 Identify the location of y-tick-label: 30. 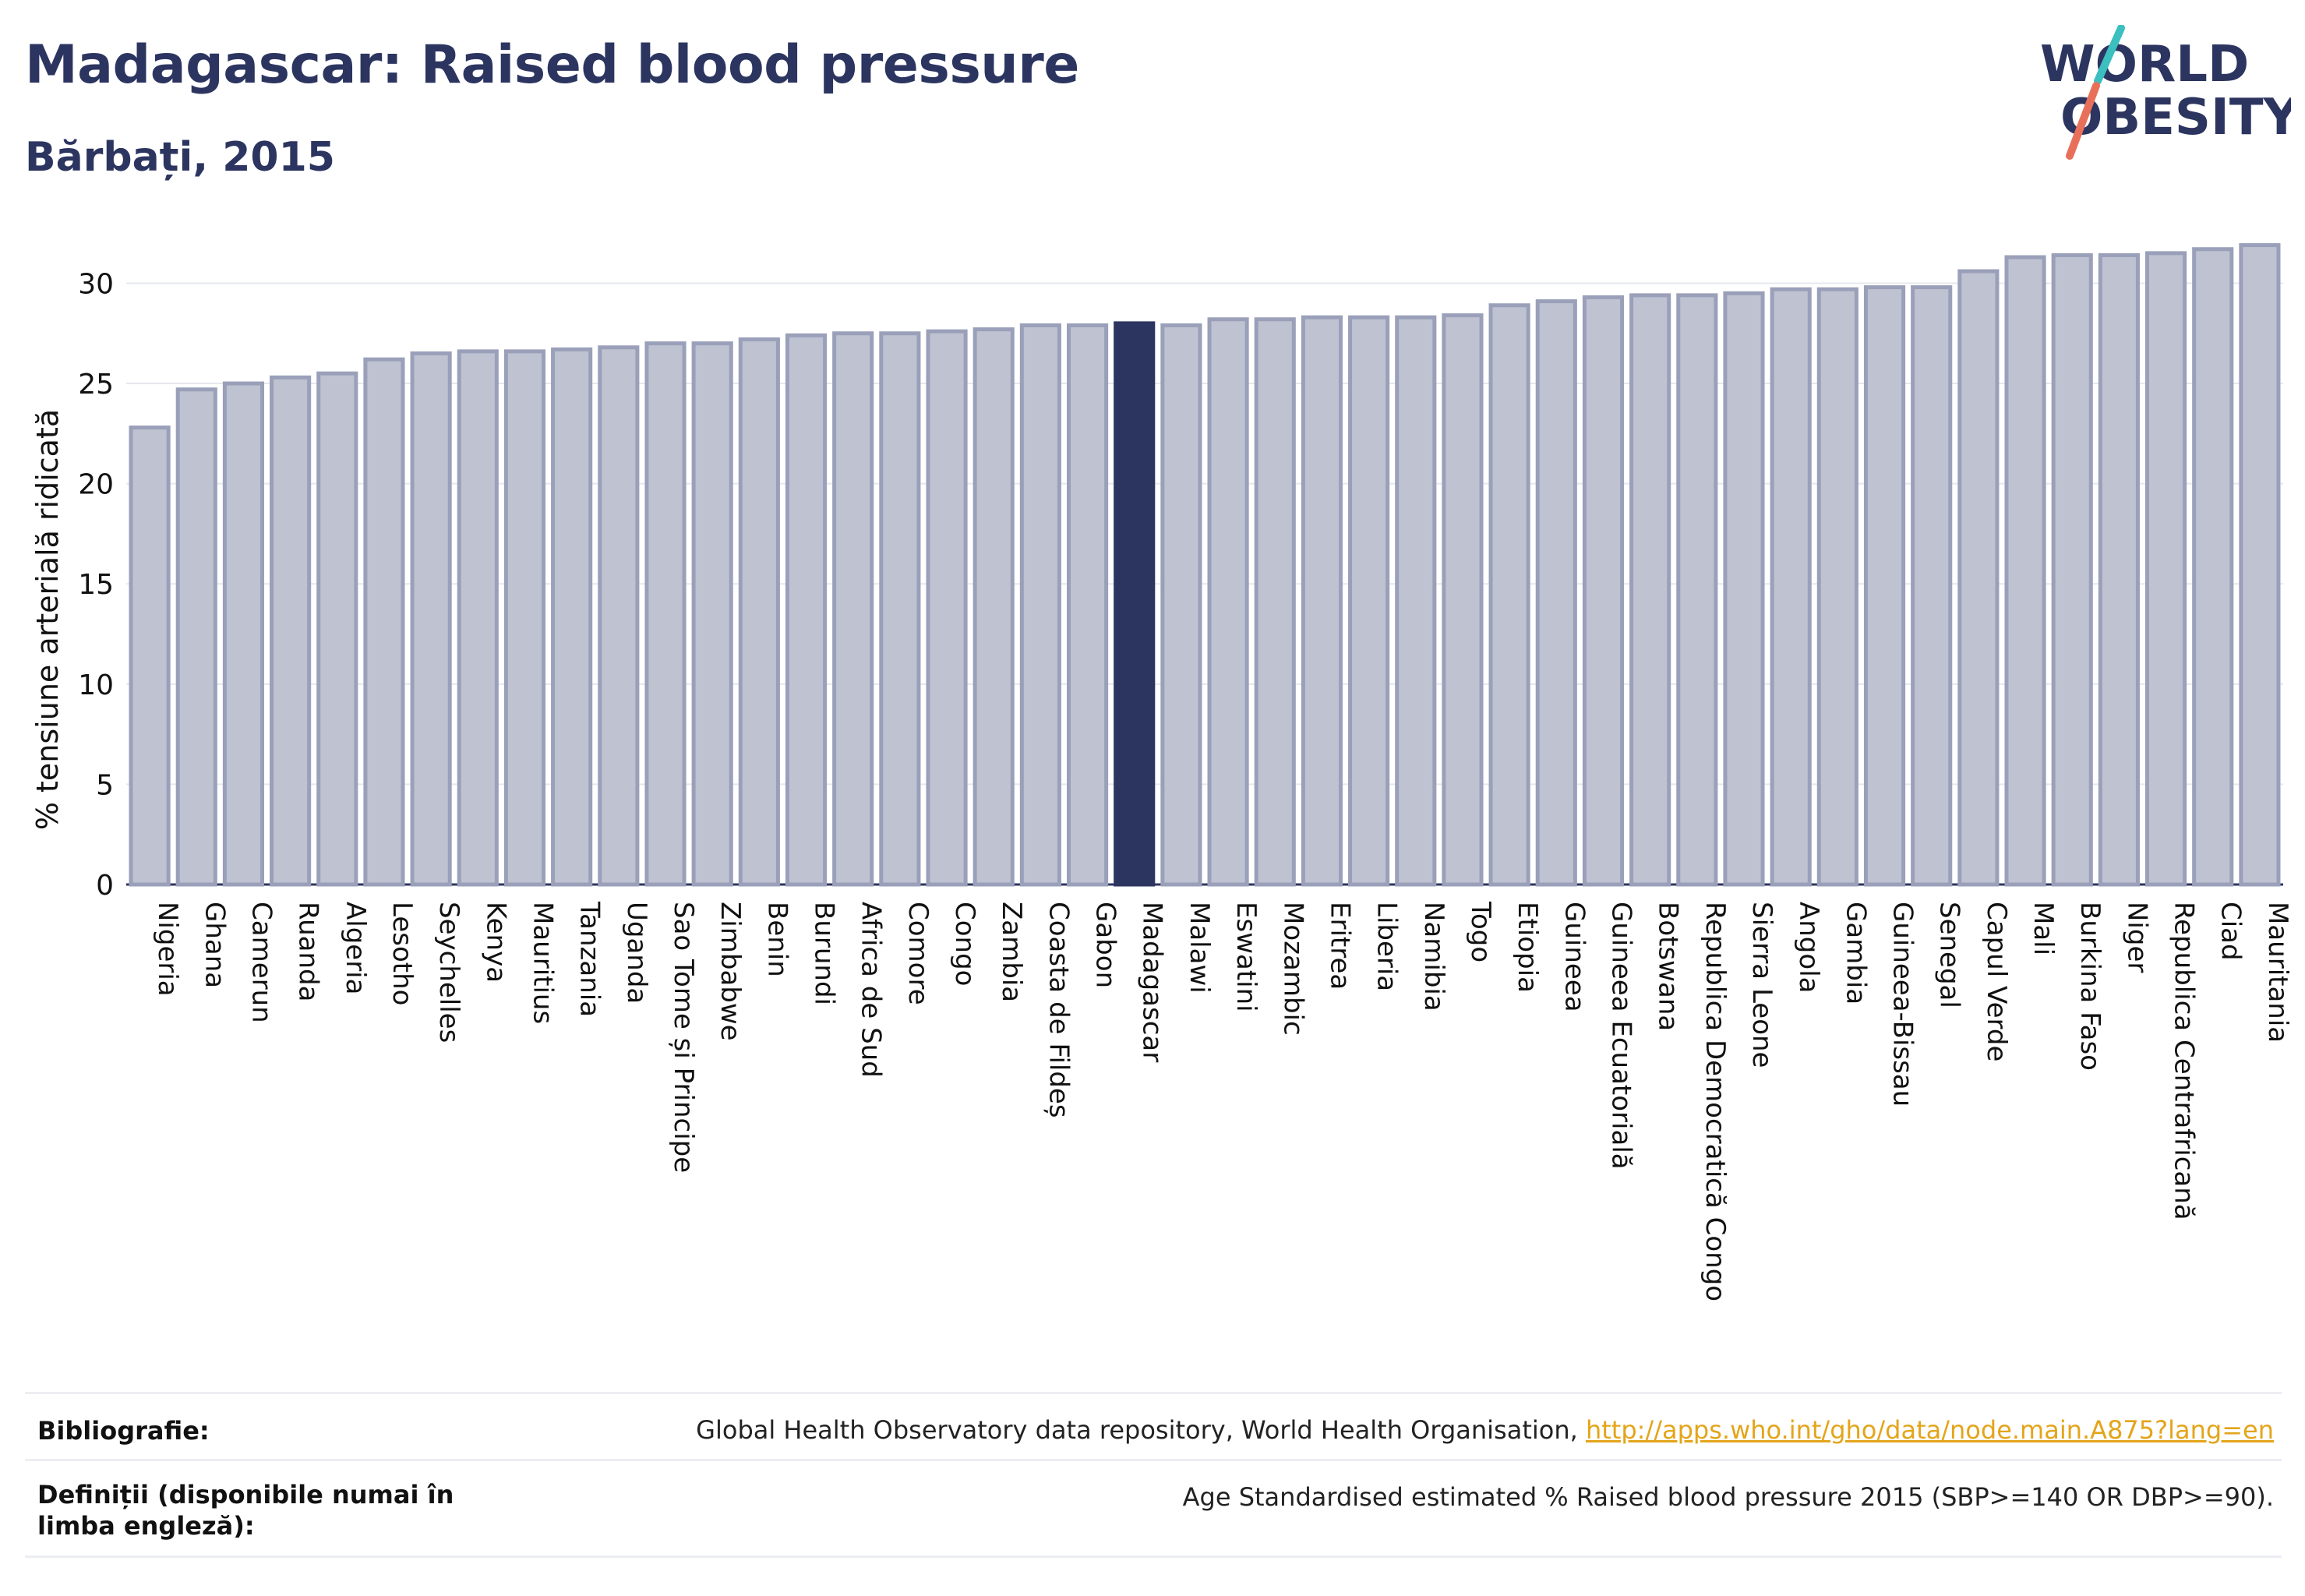
(96, 284).